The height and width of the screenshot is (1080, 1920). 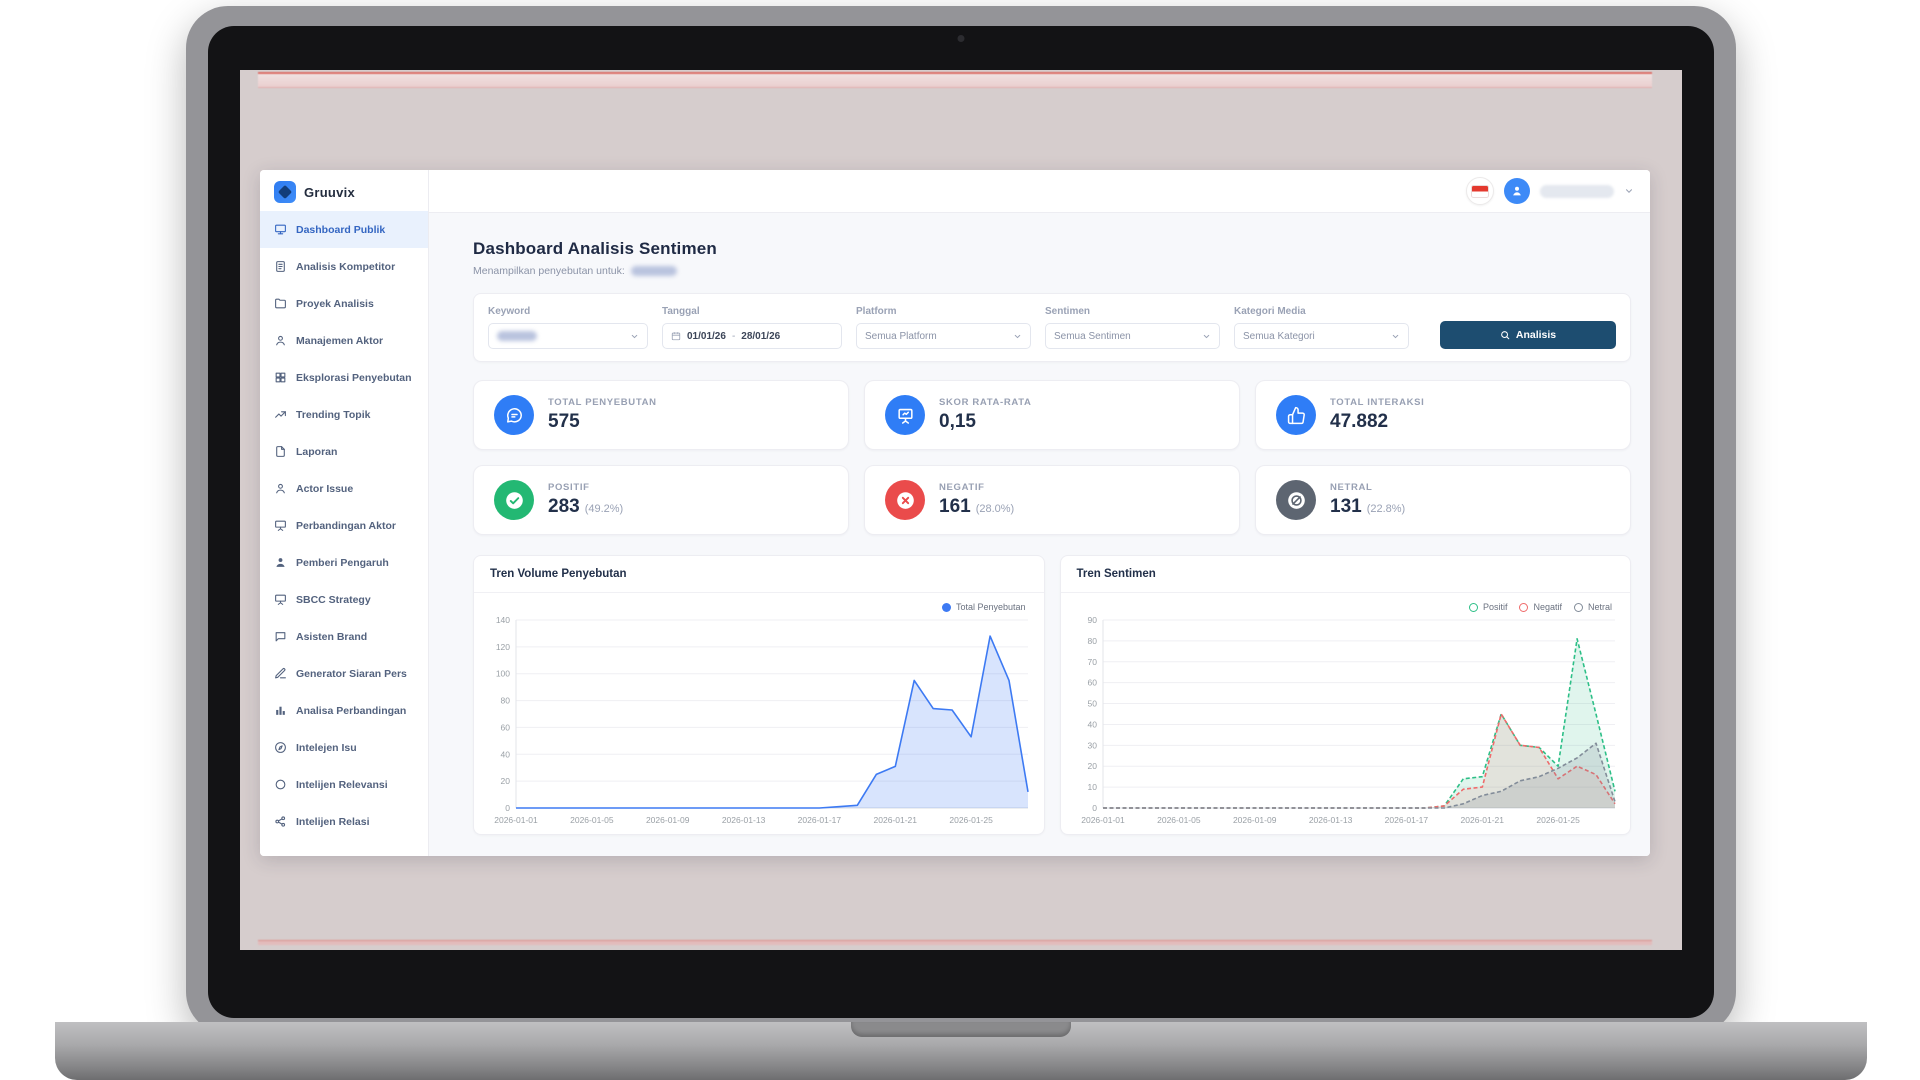 What do you see at coordinates (1092, 704) in the screenshot?
I see `svg-text: 50` at bounding box center [1092, 704].